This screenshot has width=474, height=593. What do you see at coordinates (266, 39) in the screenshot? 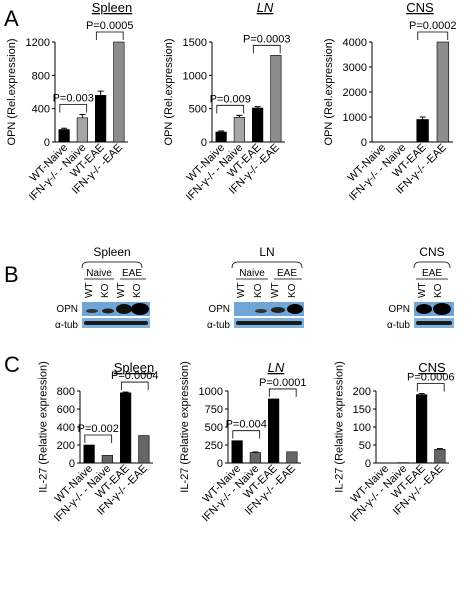
I see `p-value-label: P=0.0003` at bounding box center [266, 39].